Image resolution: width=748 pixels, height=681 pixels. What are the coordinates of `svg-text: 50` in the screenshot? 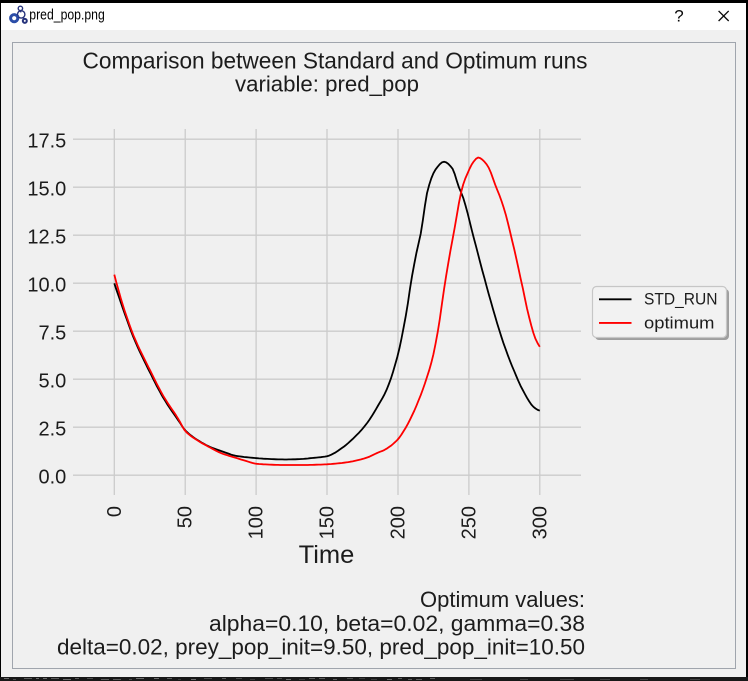 It's located at (186, 517).